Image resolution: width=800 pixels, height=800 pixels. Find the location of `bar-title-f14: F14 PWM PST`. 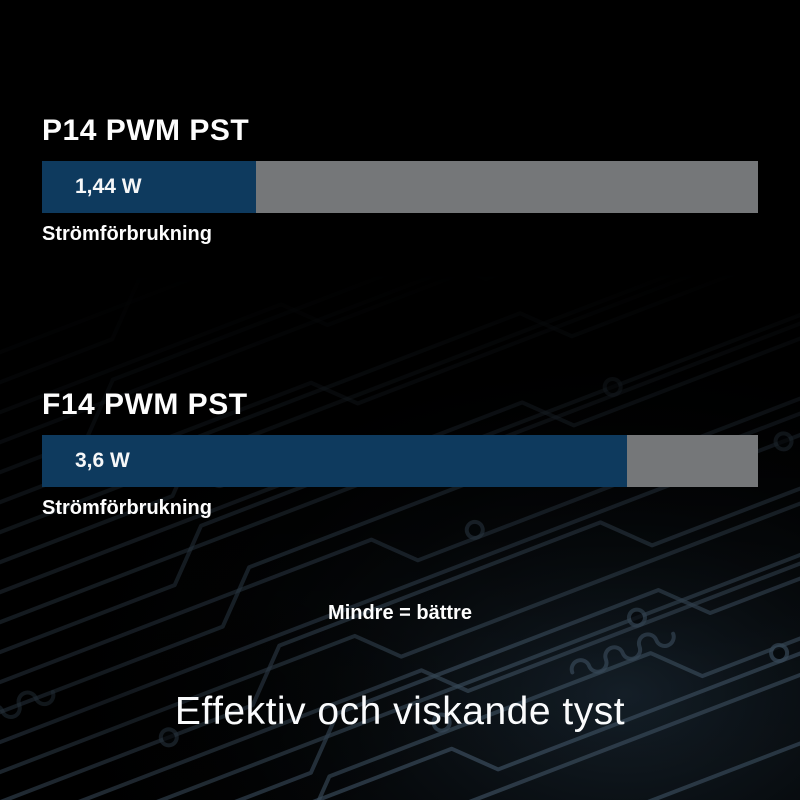

bar-title-f14: F14 PWM PST is located at coordinates (145, 404).